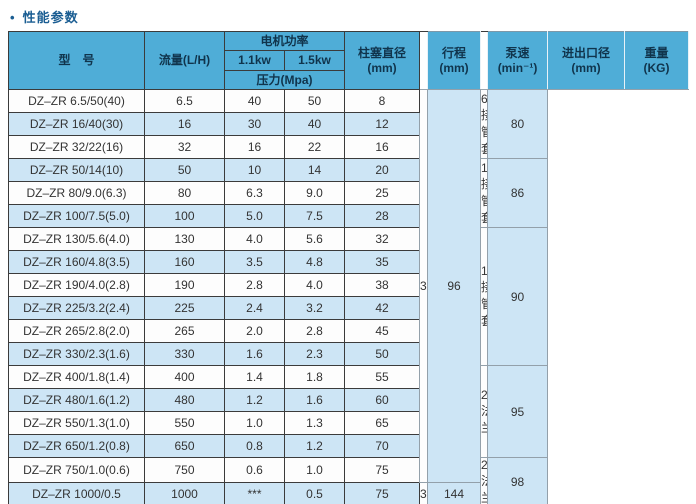 Image resolution: width=696 pixels, height=504 pixels. Describe the element at coordinates (423, 60) in the screenshot. I see `column-gap-left` at that location.